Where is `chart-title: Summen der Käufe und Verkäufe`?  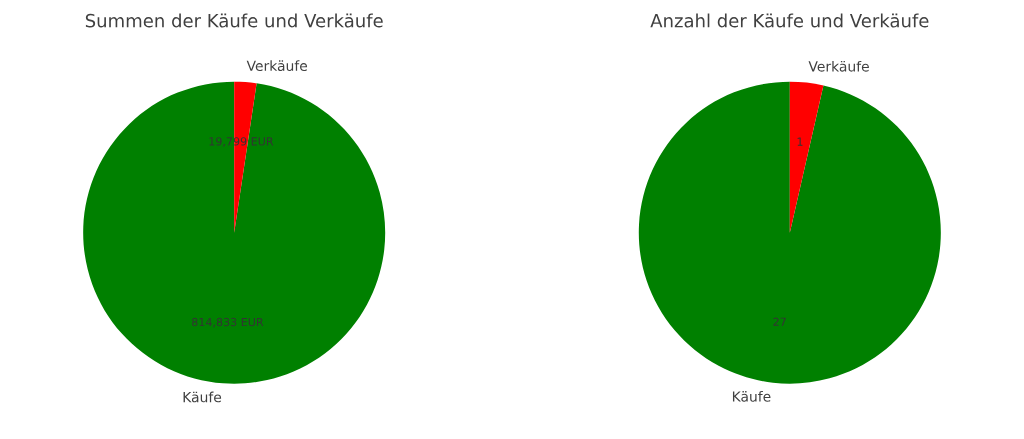
chart-title: Summen der Käufe und Verkäufe is located at coordinates (234, 20).